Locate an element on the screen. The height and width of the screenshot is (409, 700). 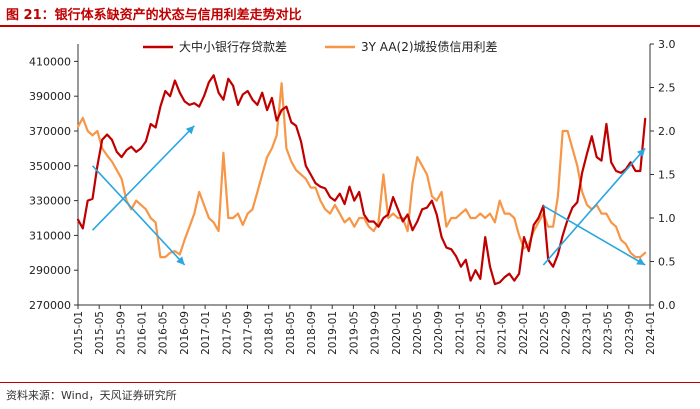
title-underline is located at coordinates (350, 26).